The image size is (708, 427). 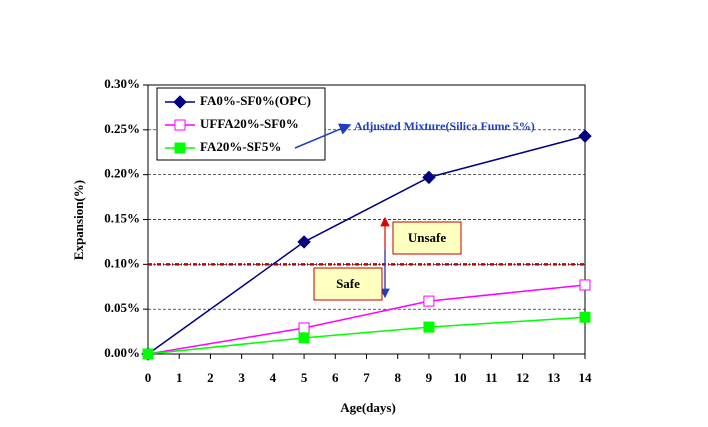 What do you see at coordinates (122, 83) in the screenshot?
I see `y-tick-label: 0.30%` at bounding box center [122, 83].